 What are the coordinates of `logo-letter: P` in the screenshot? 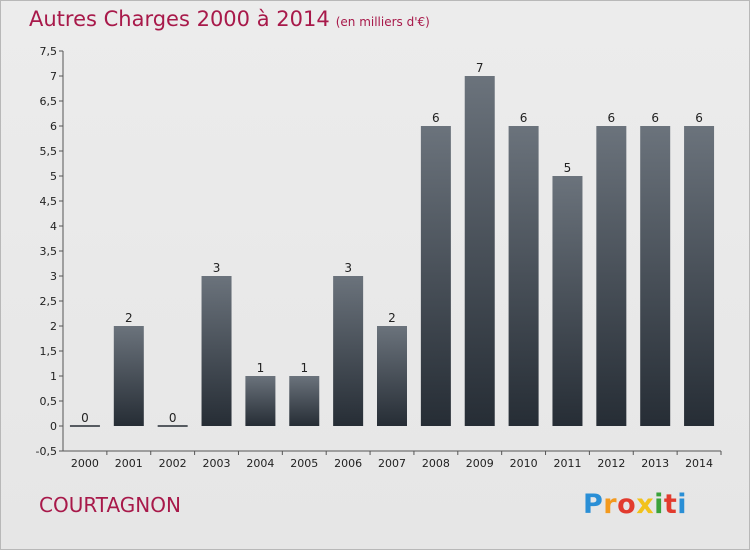 It's located at (593, 504).